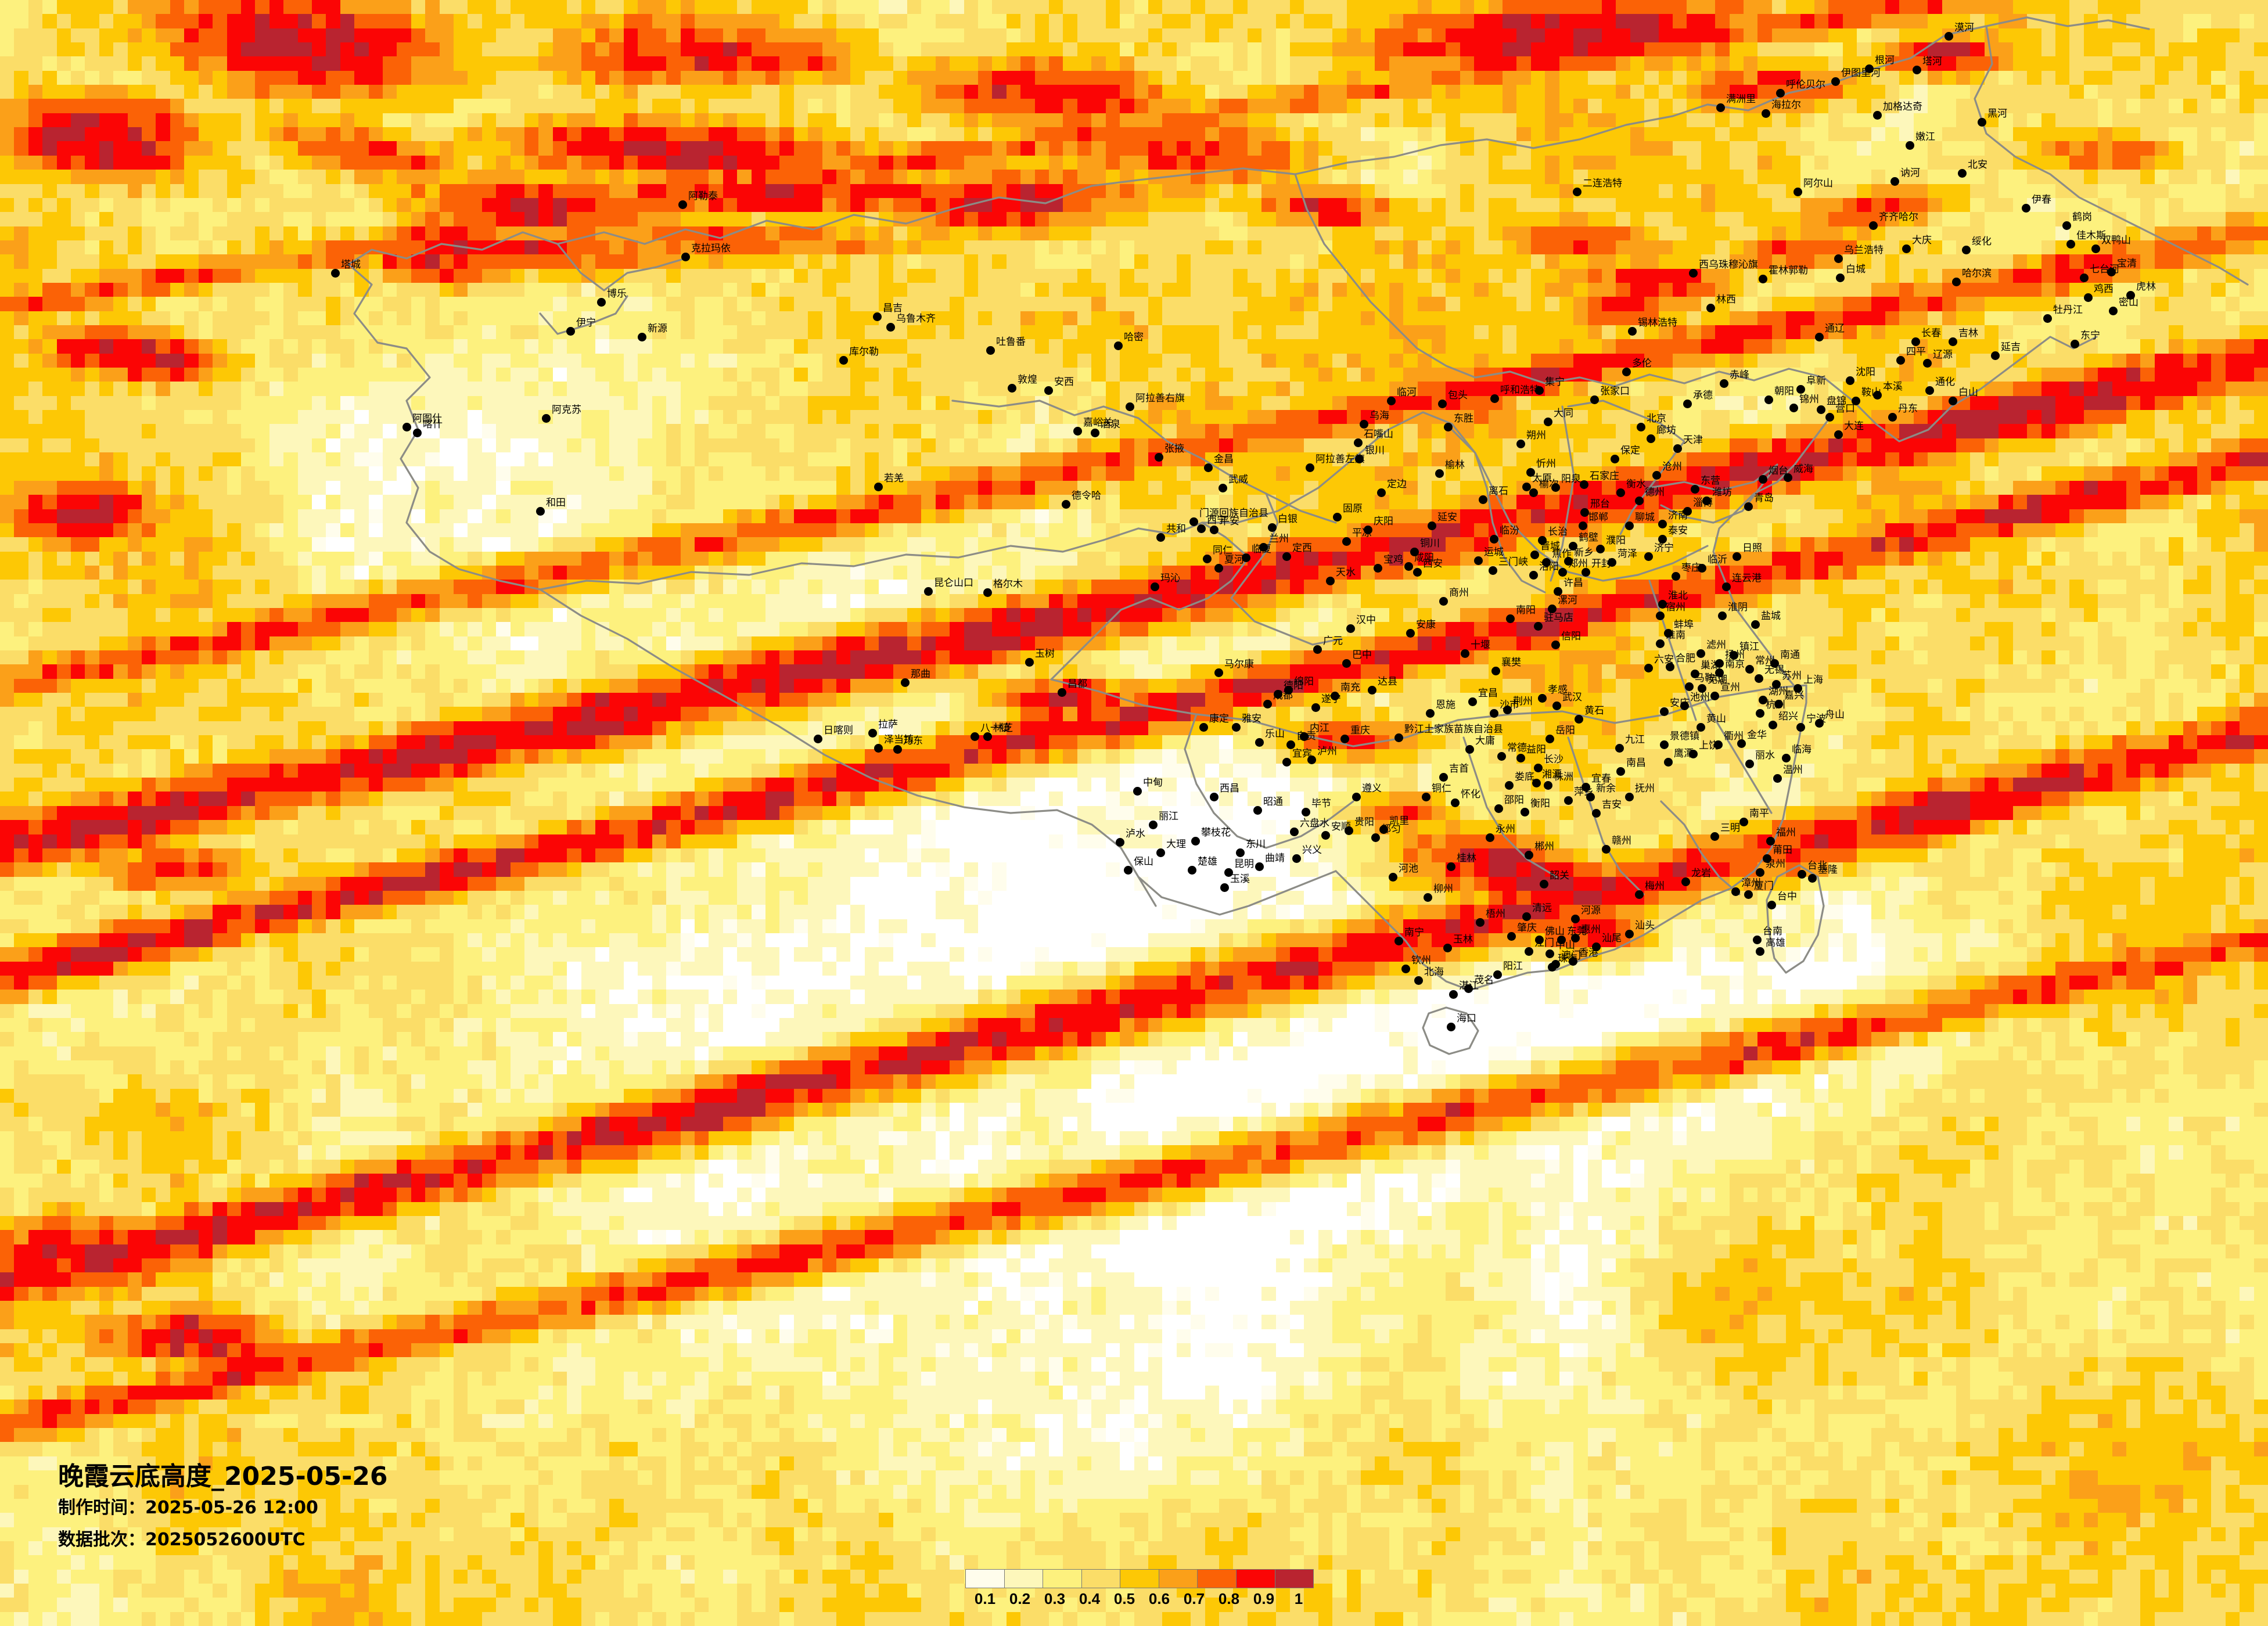  Describe the element at coordinates (1728, 265) in the screenshot. I see `station-label: 西乌珠穆沁旗` at that location.